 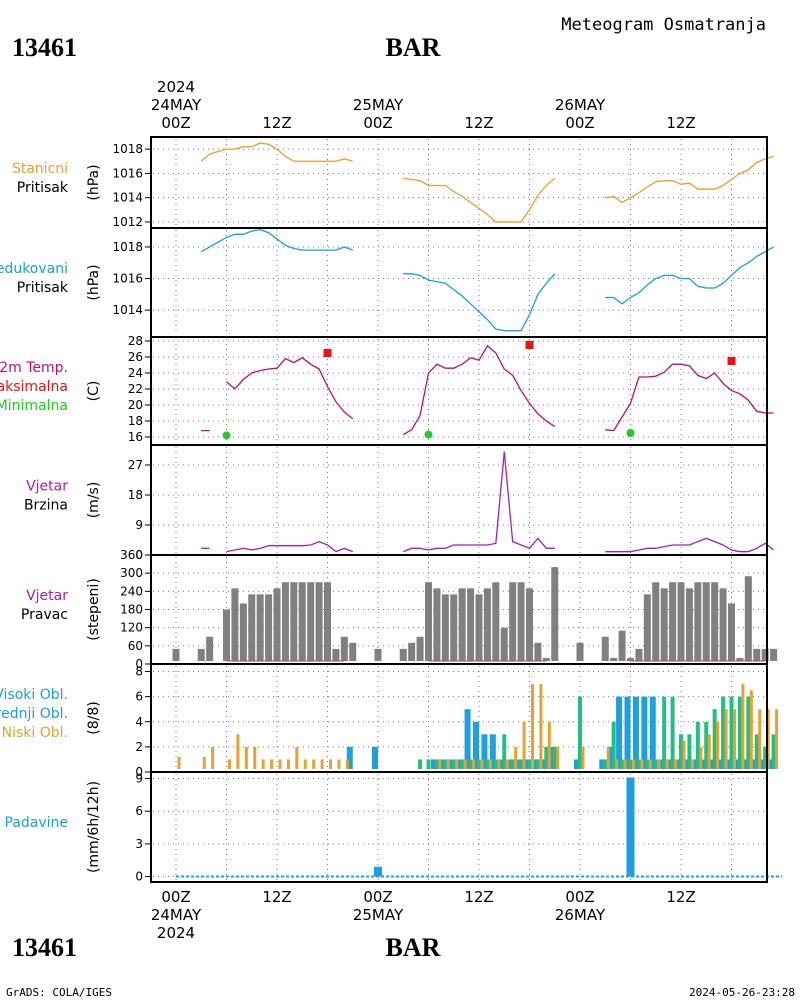 I want to click on y-tick-label: 24, so click(x=135, y=373).